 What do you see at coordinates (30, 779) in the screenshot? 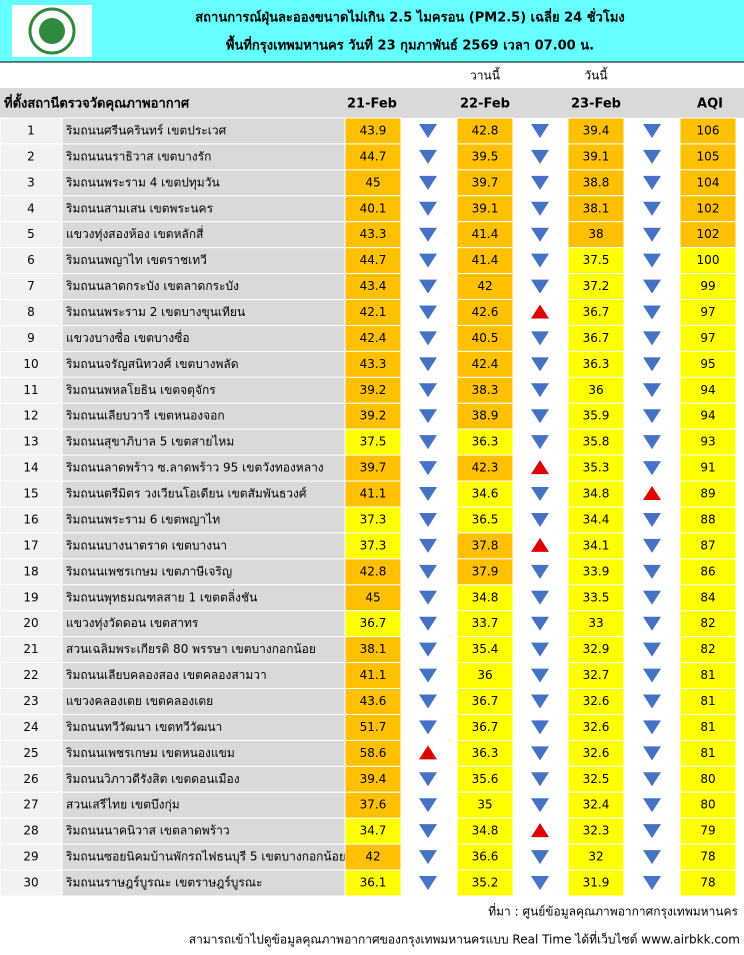
I see `row-number: 26` at bounding box center [30, 779].